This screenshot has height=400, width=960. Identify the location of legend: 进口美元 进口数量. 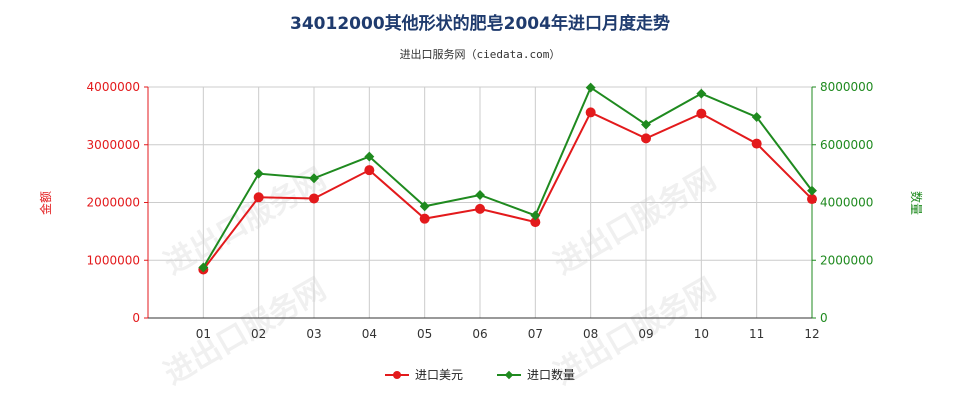
(480, 374).